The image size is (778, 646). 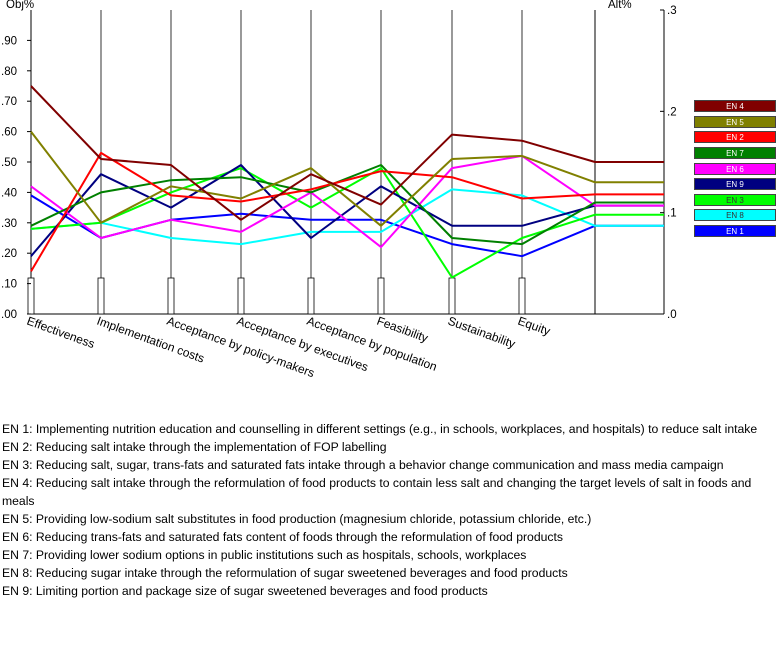 I want to click on left-tick-label: .70, so click(x=9, y=102).